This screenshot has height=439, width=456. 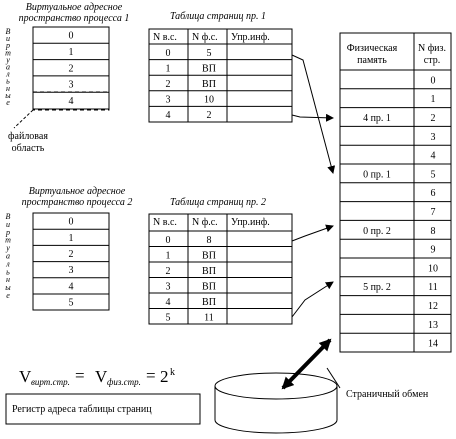 What do you see at coordinates (74, 18) in the screenshot?
I see `process1-title-line2: пространство процесса 1` at bounding box center [74, 18].